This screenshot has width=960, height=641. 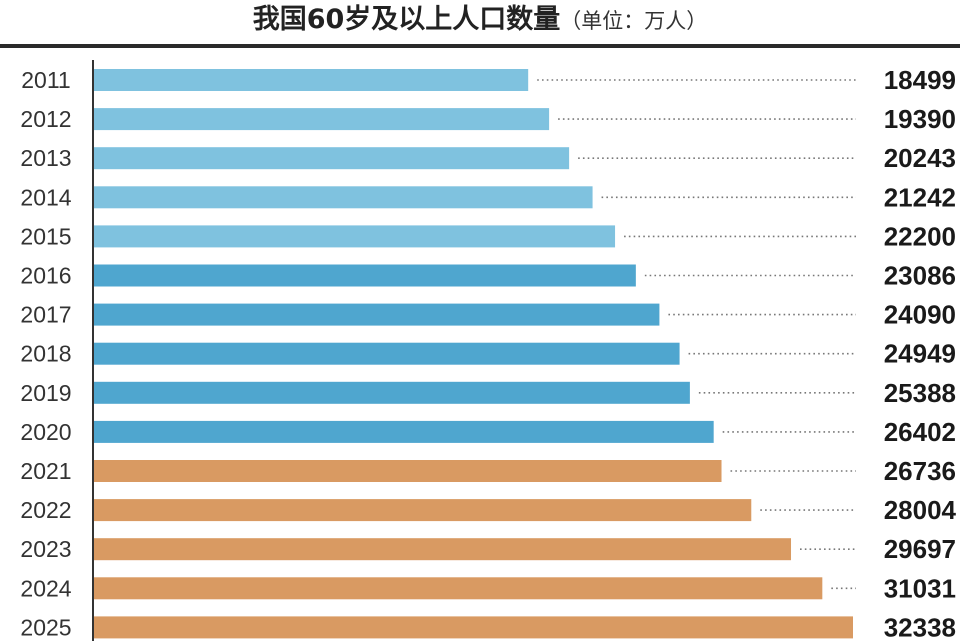 I want to click on value-label: 22200, so click(x=920, y=236).